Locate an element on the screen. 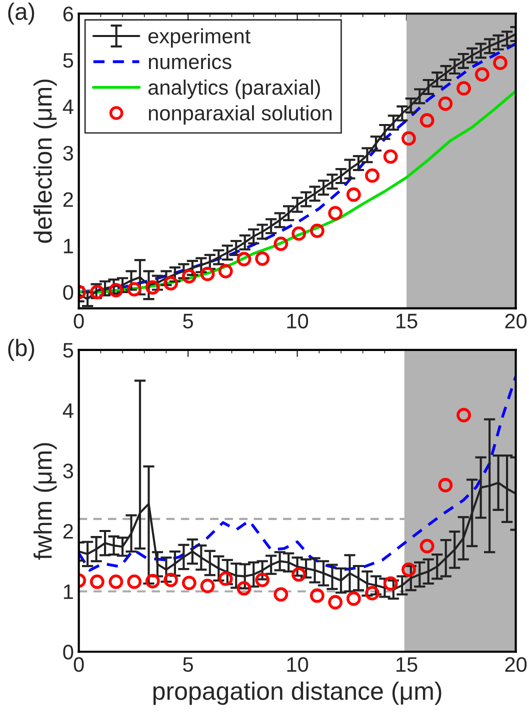  legend-label: analytics (paraxial) is located at coordinates (234, 89).